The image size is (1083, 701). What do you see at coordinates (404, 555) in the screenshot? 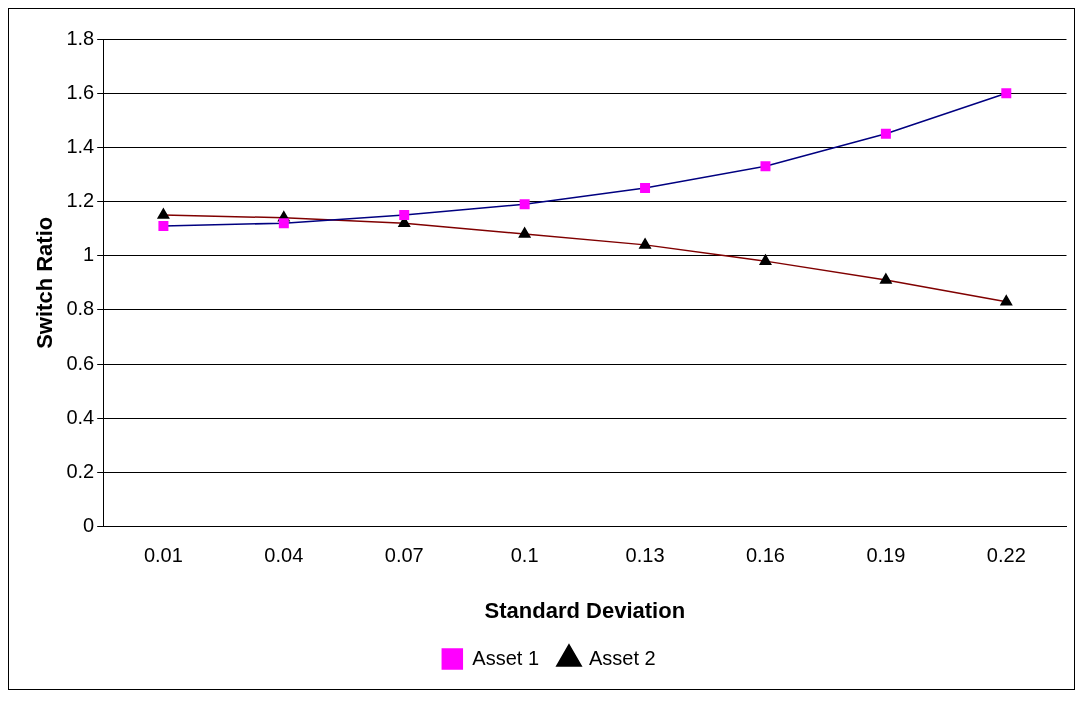
I see `x-tick-label: 0.07` at bounding box center [404, 555].